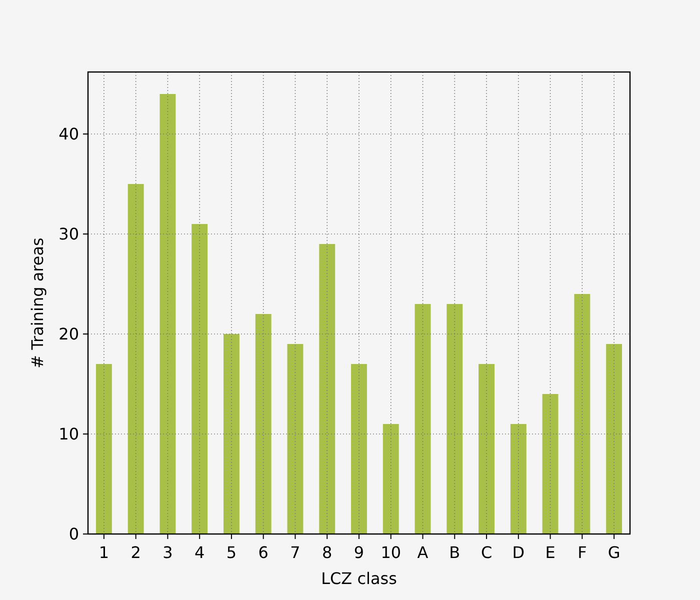 This screenshot has width=700, height=600. Describe the element at coordinates (359, 578) in the screenshot. I see `x-axis-title: LCZ class` at that location.